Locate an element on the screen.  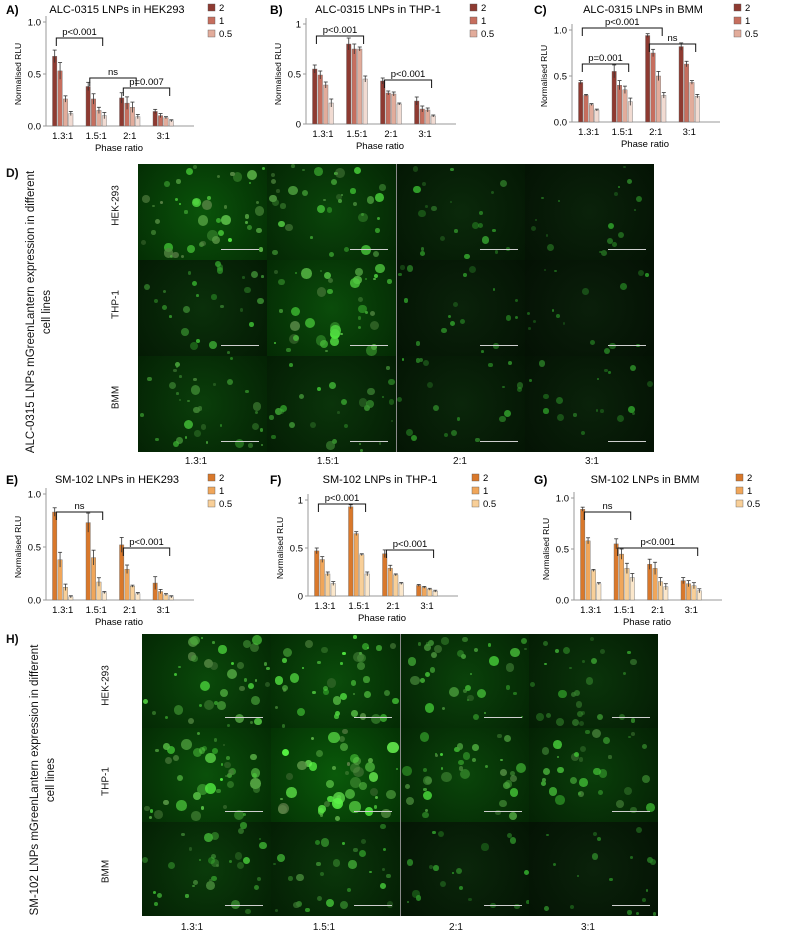
chart-title-g: SM-102 LNPs in BMM is located at coordinates (645, 480).